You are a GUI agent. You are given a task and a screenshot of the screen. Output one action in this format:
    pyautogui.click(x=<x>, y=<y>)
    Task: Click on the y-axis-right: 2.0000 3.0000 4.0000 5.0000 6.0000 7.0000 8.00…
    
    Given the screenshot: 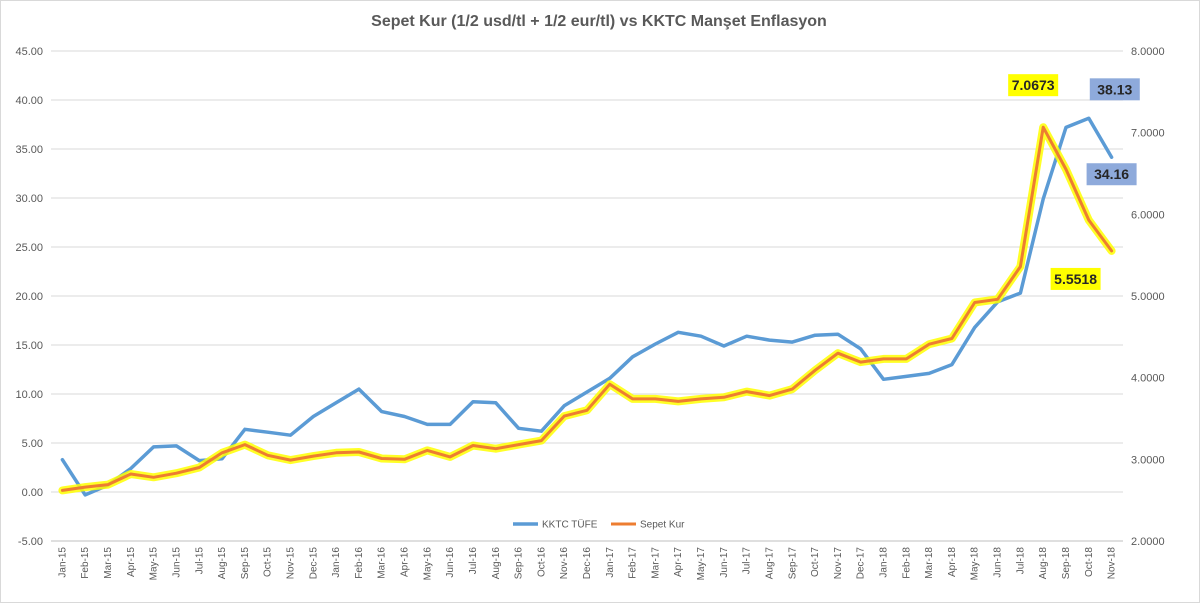 What is the action you would take?
    pyautogui.click(x=1148, y=297)
    